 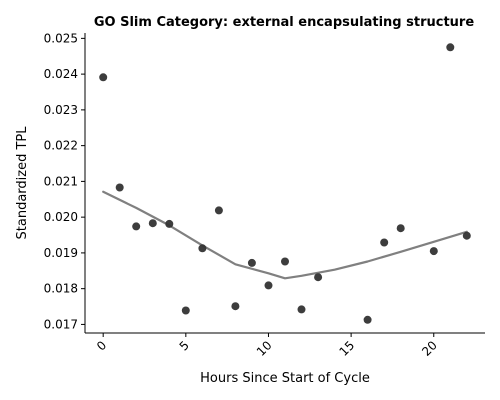 What do you see at coordinates (61, 253) in the screenshot?
I see `y-tick-label: 0.019` at bounding box center [61, 253].